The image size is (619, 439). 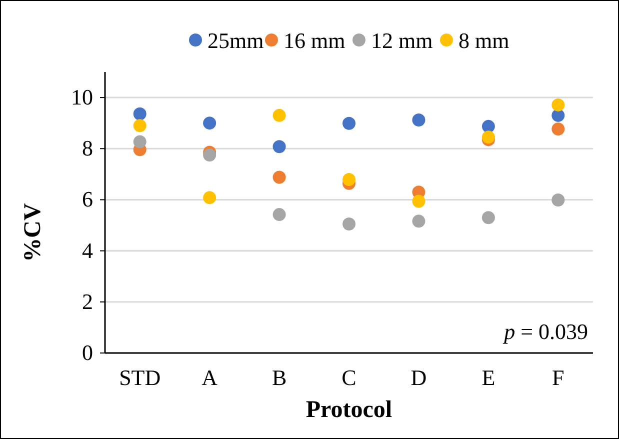 What do you see at coordinates (87, 301) in the screenshot?
I see `y-tick-label: 2` at bounding box center [87, 301].